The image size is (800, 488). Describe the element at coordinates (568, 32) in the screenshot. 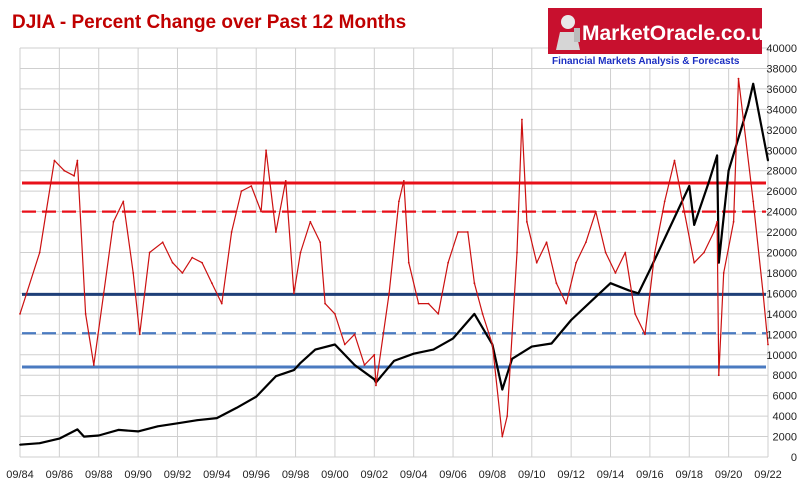

I see `logo-figure-icon` at that location.